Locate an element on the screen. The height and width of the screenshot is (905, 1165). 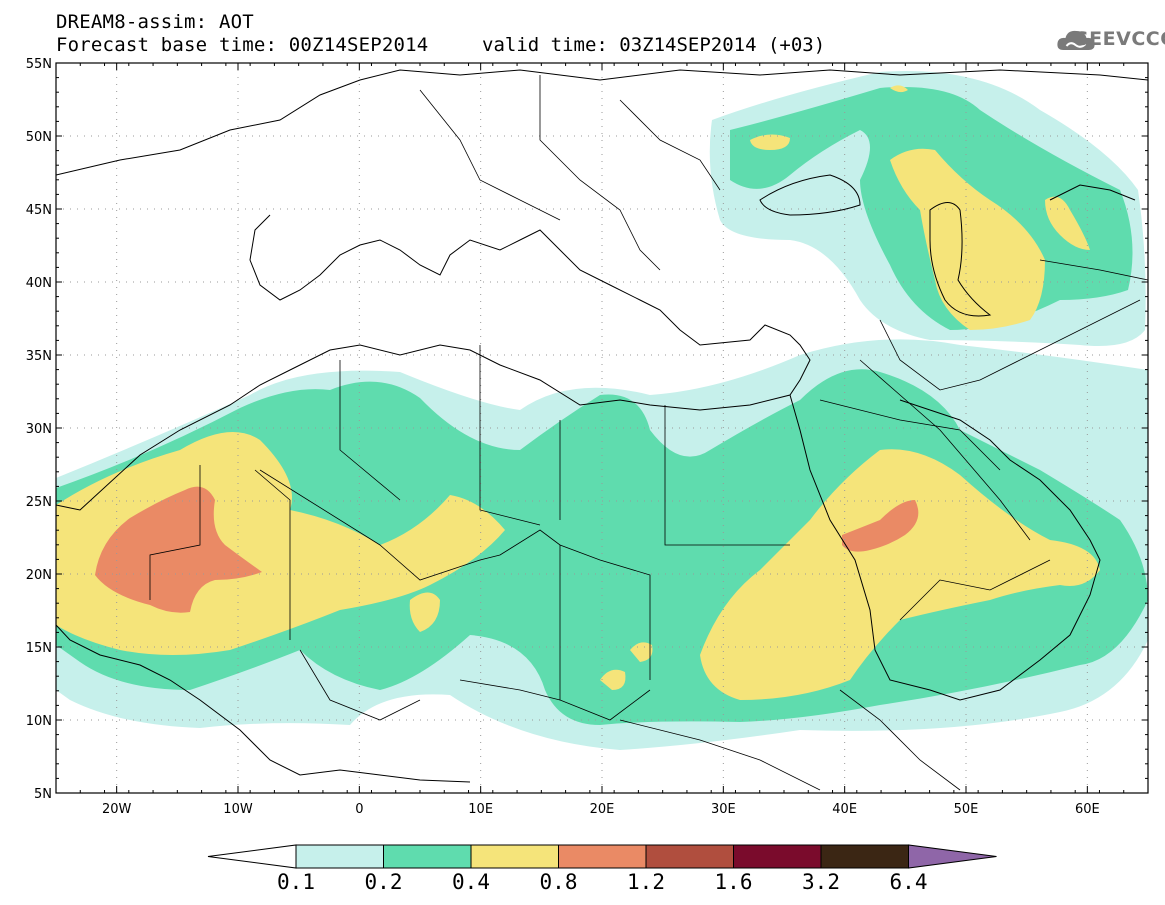
lon-label: 60E is located at coordinates (1087, 809).